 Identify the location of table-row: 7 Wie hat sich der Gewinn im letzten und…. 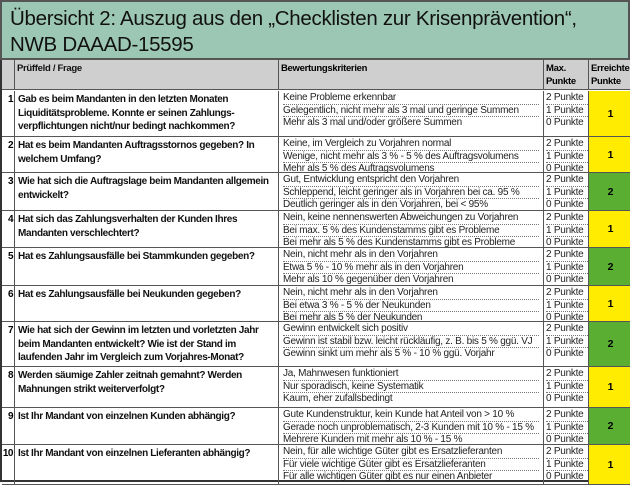
(316, 344).